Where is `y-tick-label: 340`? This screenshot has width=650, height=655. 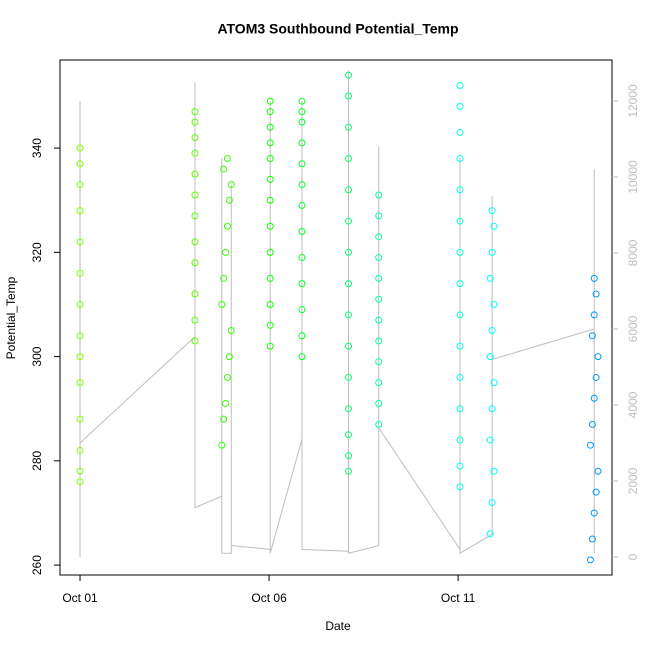
y-tick-label: 340 is located at coordinates (37, 148).